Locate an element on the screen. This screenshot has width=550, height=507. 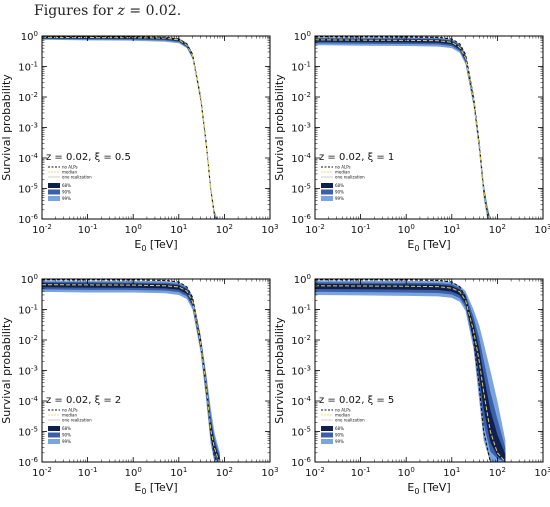
figure-caption: Figures for z = 0.02. is located at coordinates (108, 11).